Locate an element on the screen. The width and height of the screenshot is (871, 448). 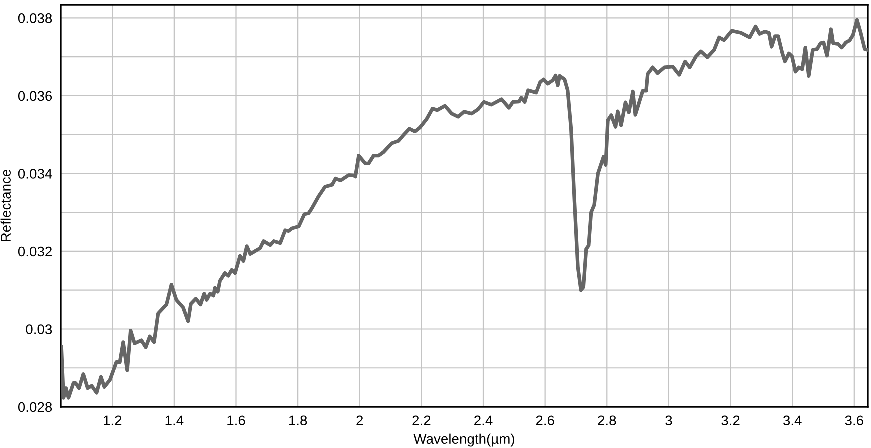
x-tick-label: 3.6 is located at coordinates (854, 421).